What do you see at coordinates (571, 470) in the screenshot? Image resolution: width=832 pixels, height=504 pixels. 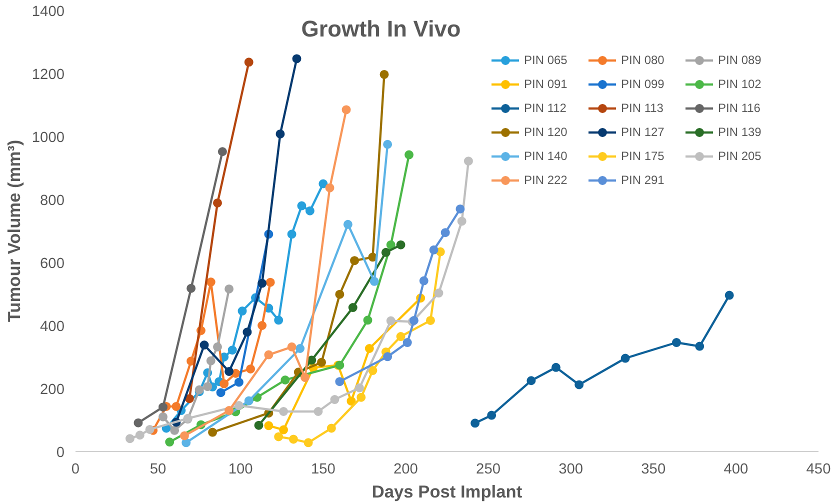 I see `x-tick-label: 300` at bounding box center [571, 470].